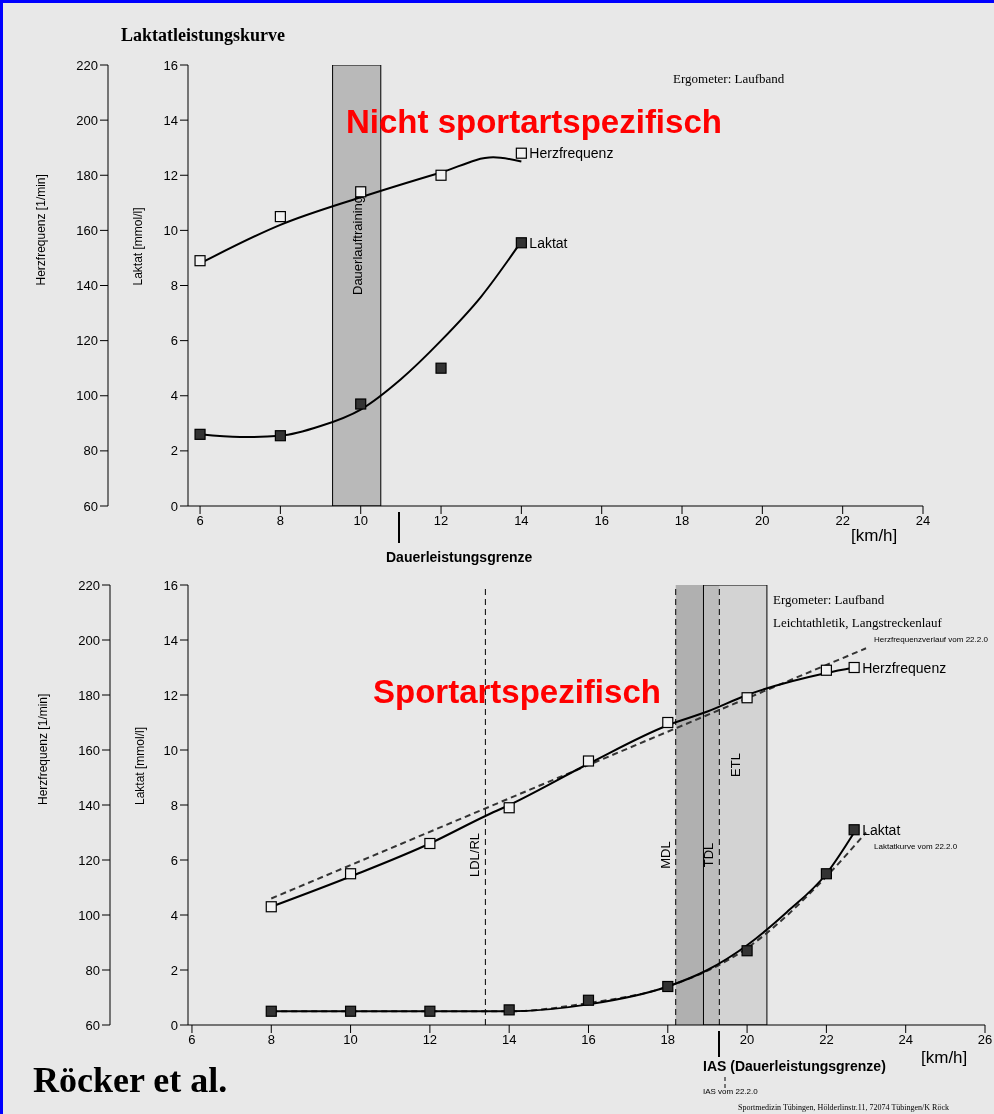 The width and height of the screenshot is (994, 1114). What do you see at coordinates (916, 846) in the screenshot?
I see `series-label: Laktatkurve vom 22.2.0` at bounding box center [916, 846].